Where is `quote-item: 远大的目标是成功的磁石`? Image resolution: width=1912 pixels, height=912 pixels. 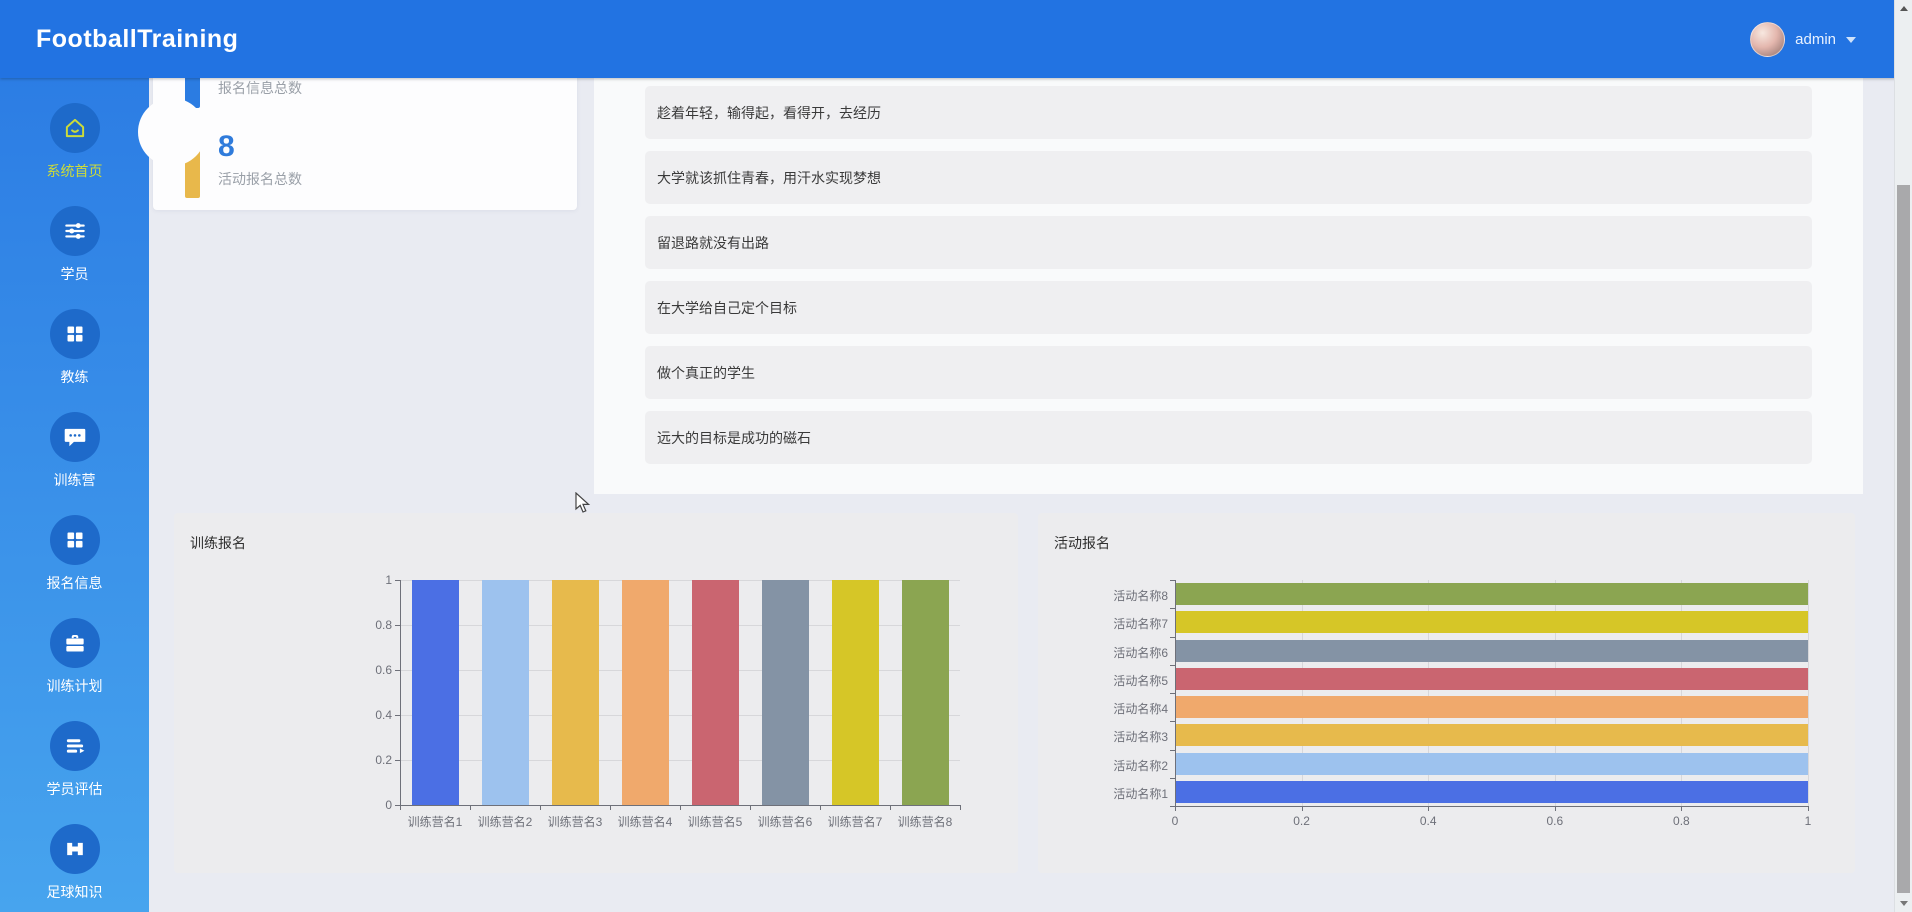
quote-item: 远大的目标是成功的磁石 is located at coordinates (1228, 437).